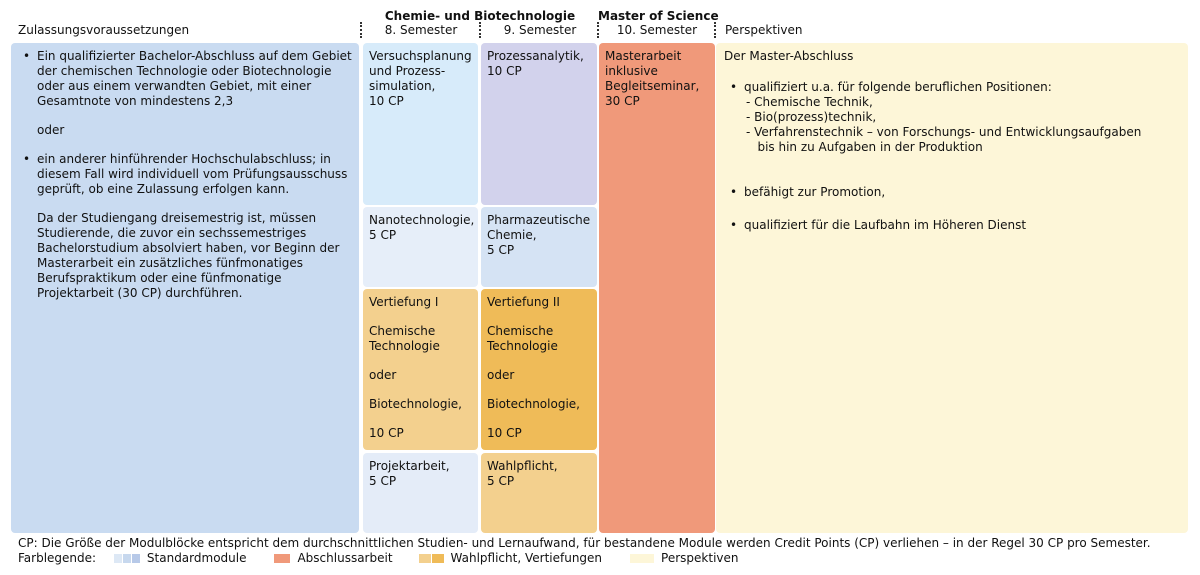 The height and width of the screenshot is (575, 1200). I want to click on legend-item: Abschlussarbeit, so click(333, 558).